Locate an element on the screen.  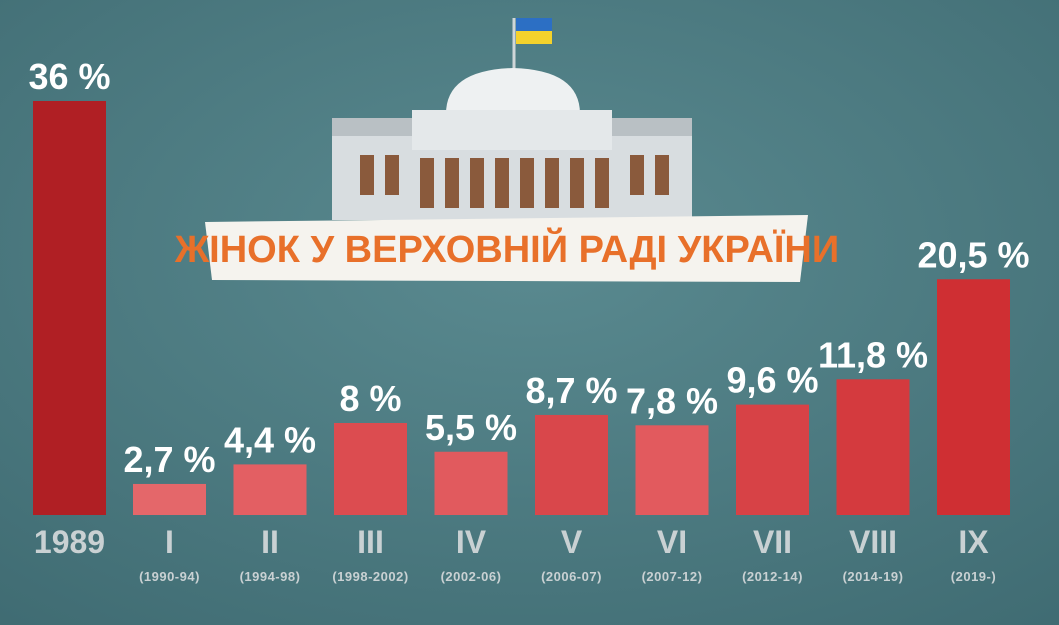
title-banner is located at coordinates (506, 248).